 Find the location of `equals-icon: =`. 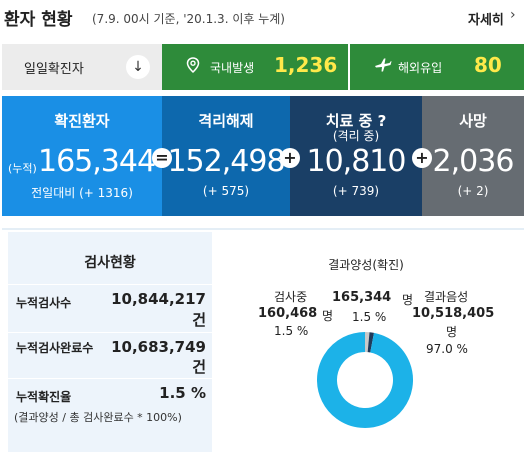

equals-icon: = is located at coordinates (162, 158).